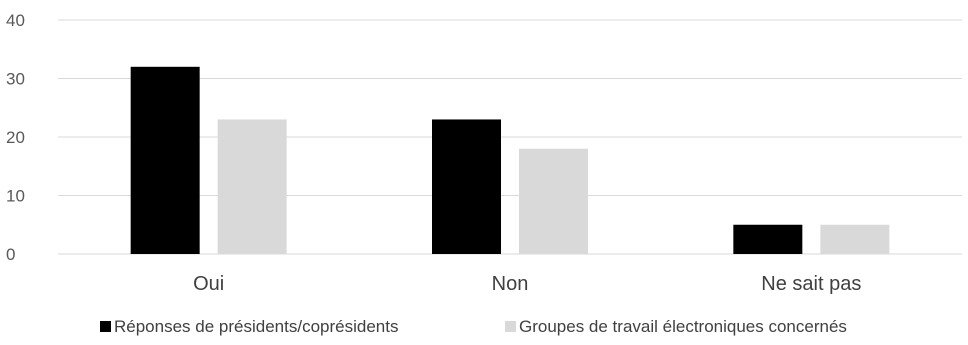 This screenshot has width=968, height=345. What do you see at coordinates (15, 196) in the screenshot?
I see `y-tick-label: 10` at bounding box center [15, 196].